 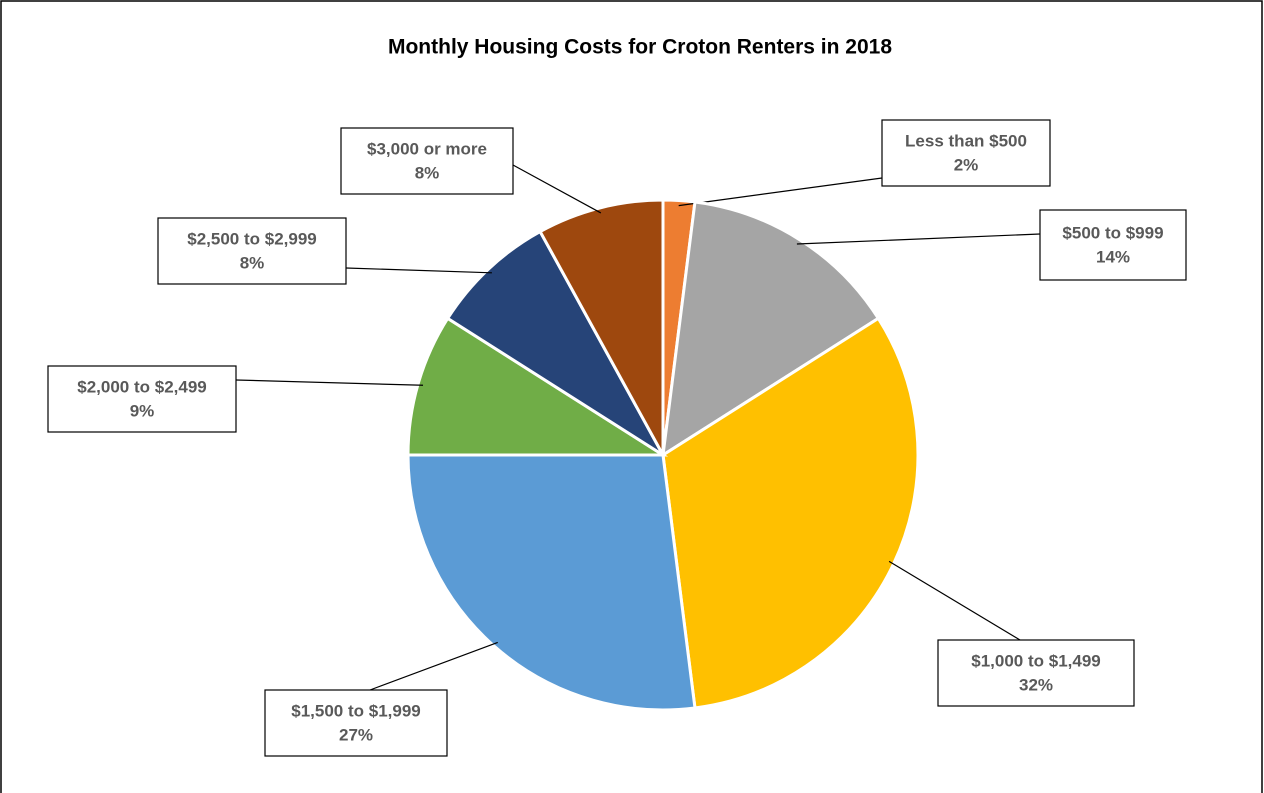 What do you see at coordinates (1112, 232) in the screenshot?
I see `category-label: $500 to $999` at bounding box center [1112, 232].